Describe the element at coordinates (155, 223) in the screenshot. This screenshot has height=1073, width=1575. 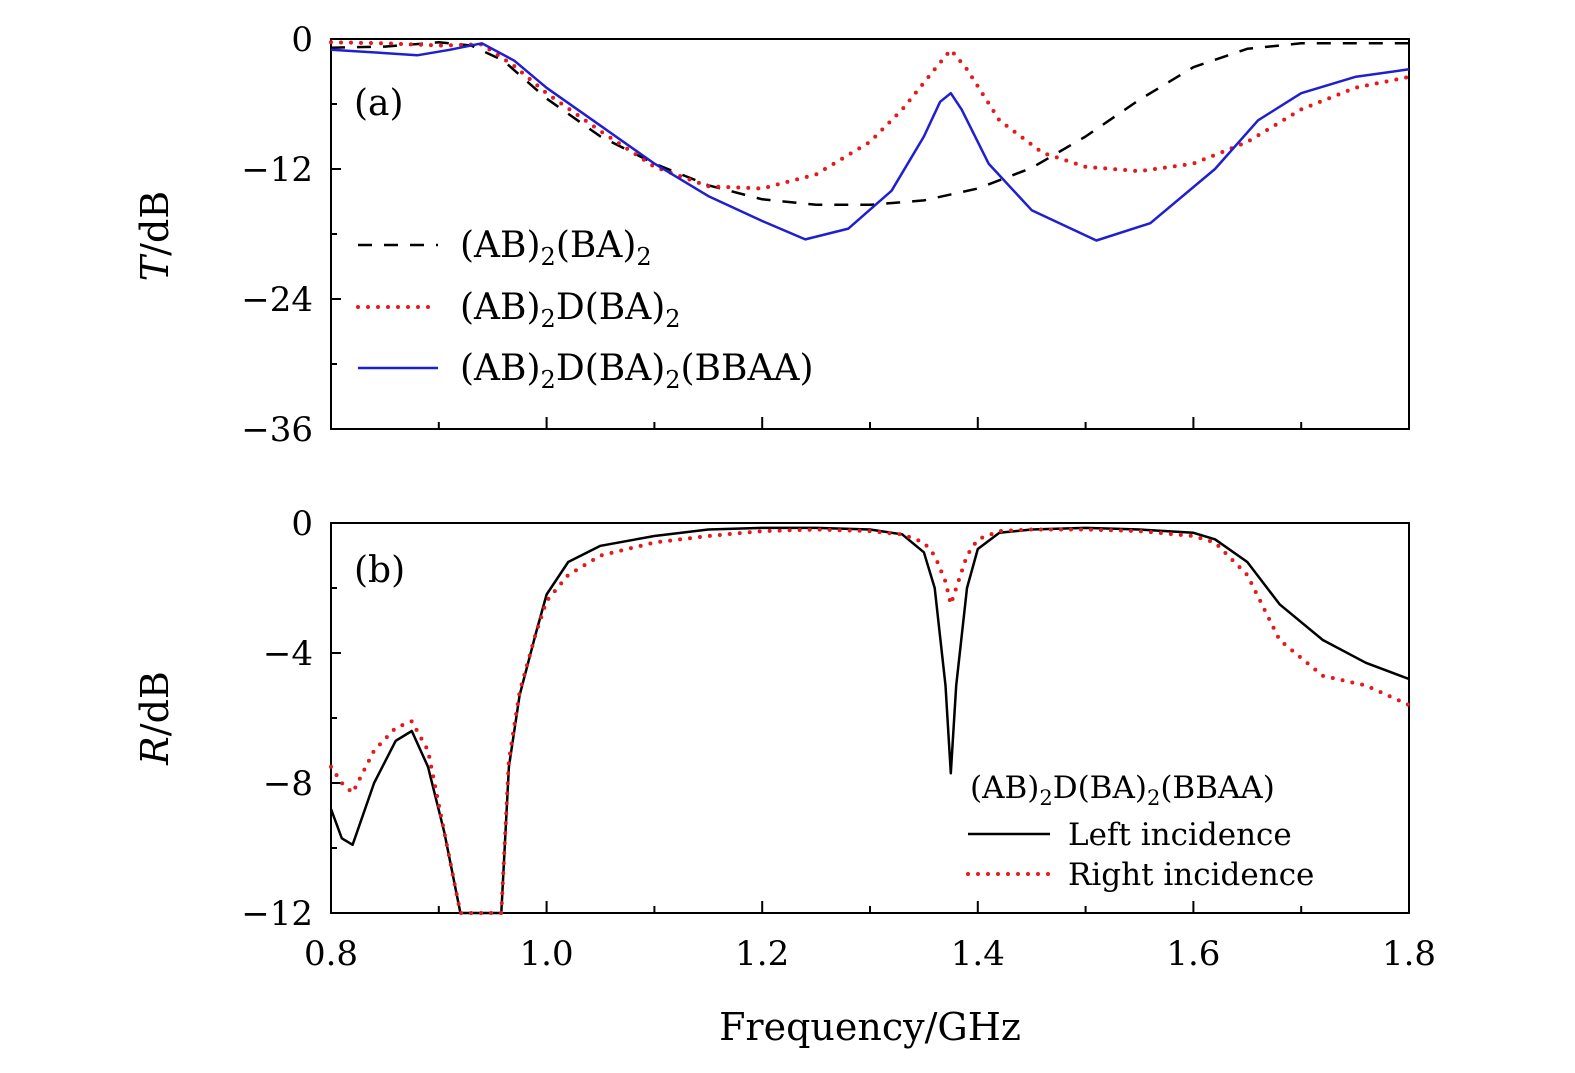
I see `panel-a-ylabel-unit: /dB` at that location.